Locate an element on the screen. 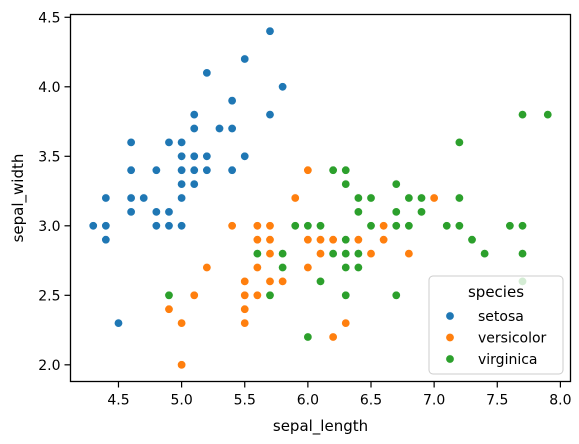 The height and width of the screenshot is (444, 579). x-axis-ticks: 4.5 5.0 5.5 6.0 6.5 7.0 7.5 8.0 is located at coordinates (339, 395).